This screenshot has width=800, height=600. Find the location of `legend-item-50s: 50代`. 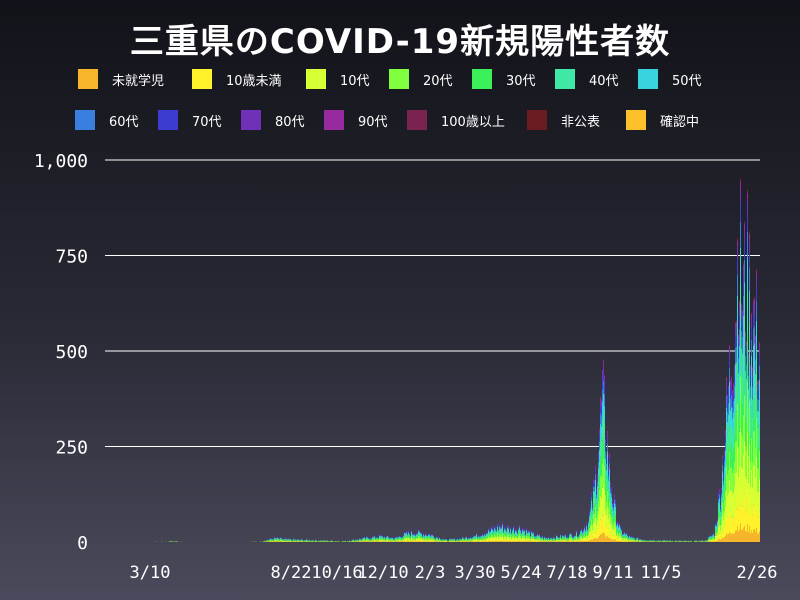

legend-item-50s: 50代 is located at coordinates (670, 79).